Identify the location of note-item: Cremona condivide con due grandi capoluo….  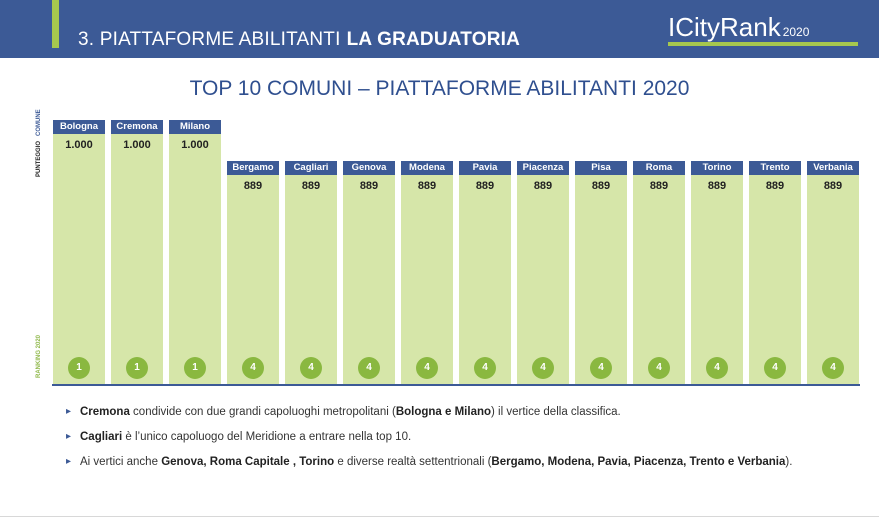
(461, 412).